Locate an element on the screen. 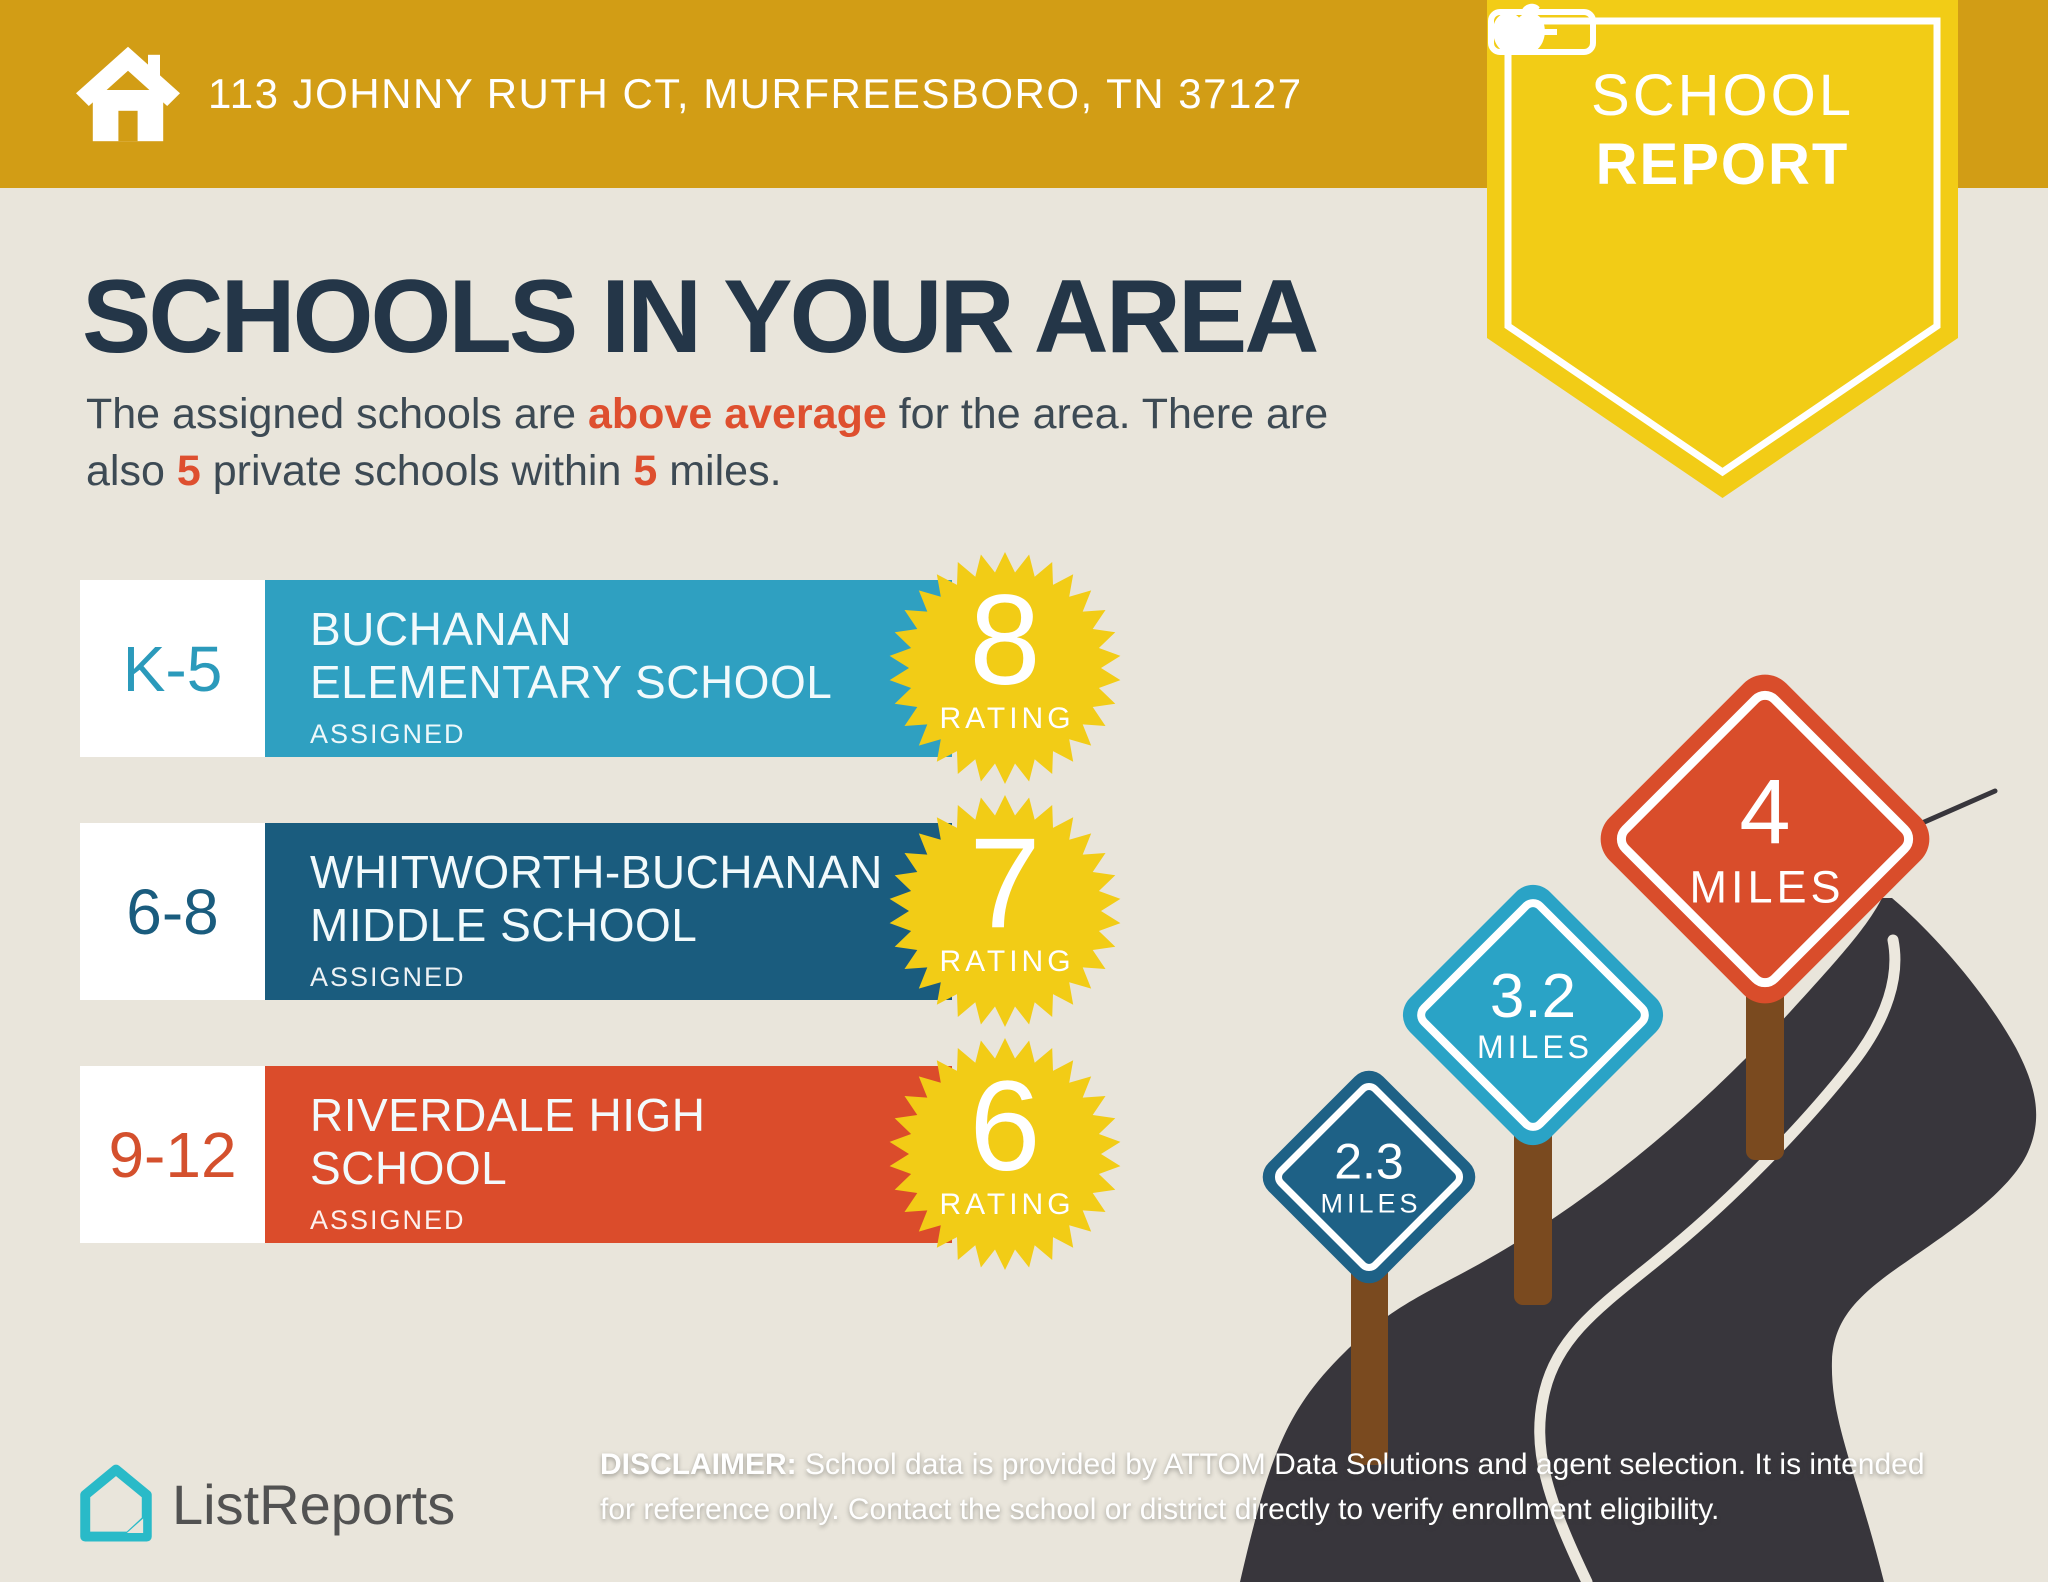 The width and height of the screenshot is (2048, 1582). grade-range: 6-8 is located at coordinates (172, 911).